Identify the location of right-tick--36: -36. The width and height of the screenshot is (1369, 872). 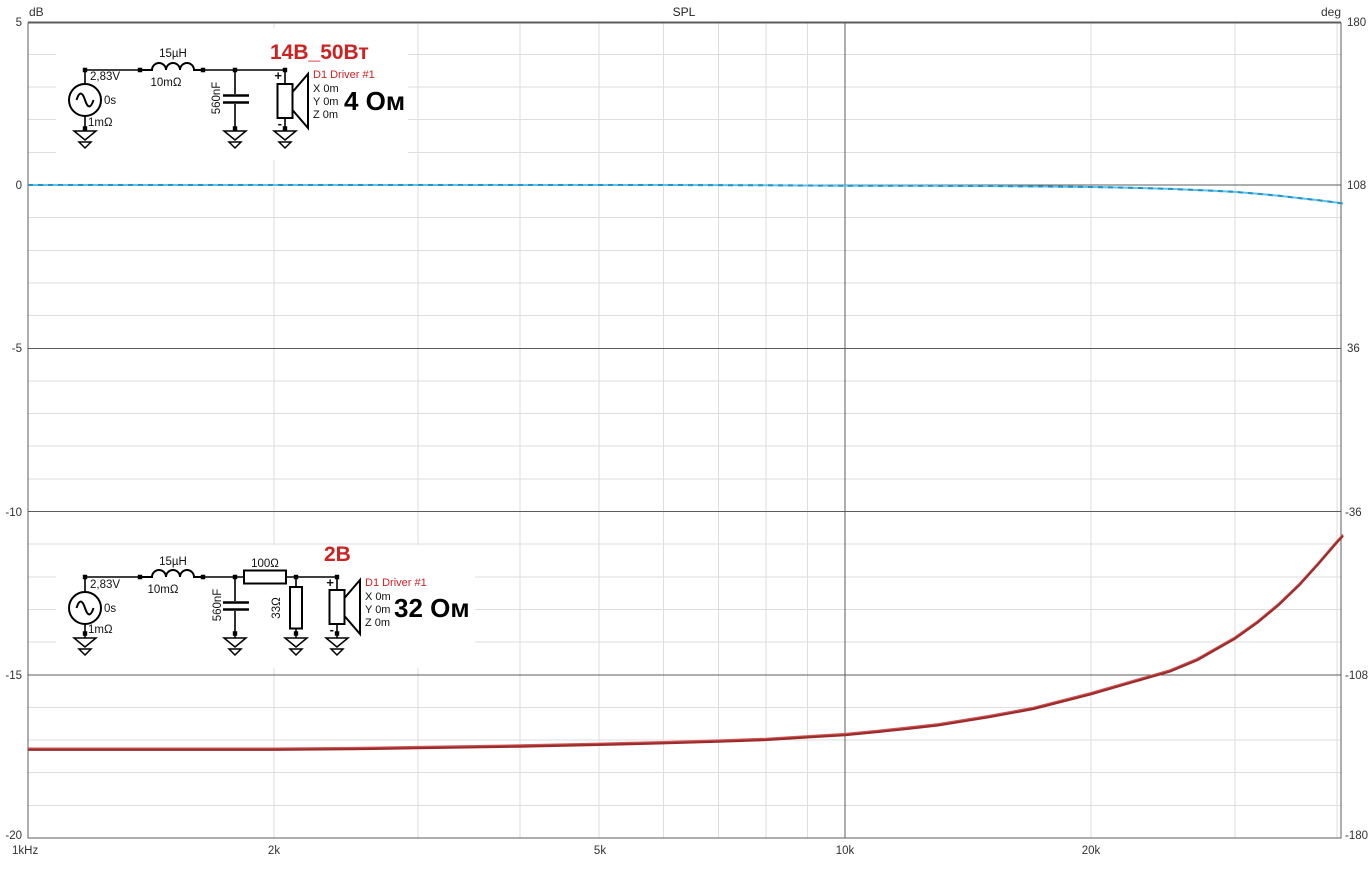
(1353, 513).